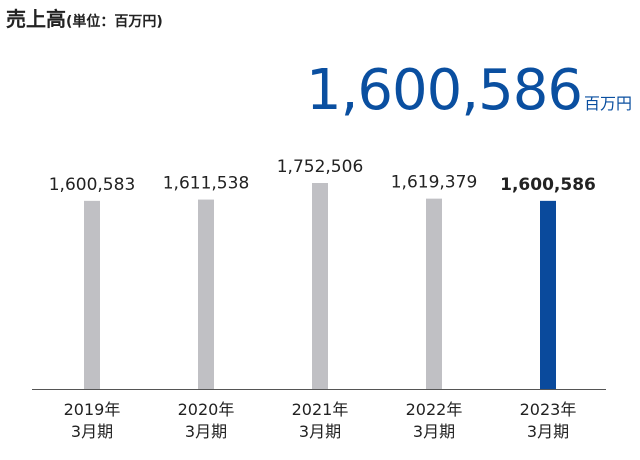 The image size is (640, 460). I want to click on x-tick-label-0-line-0: 2019年, so click(92, 409).